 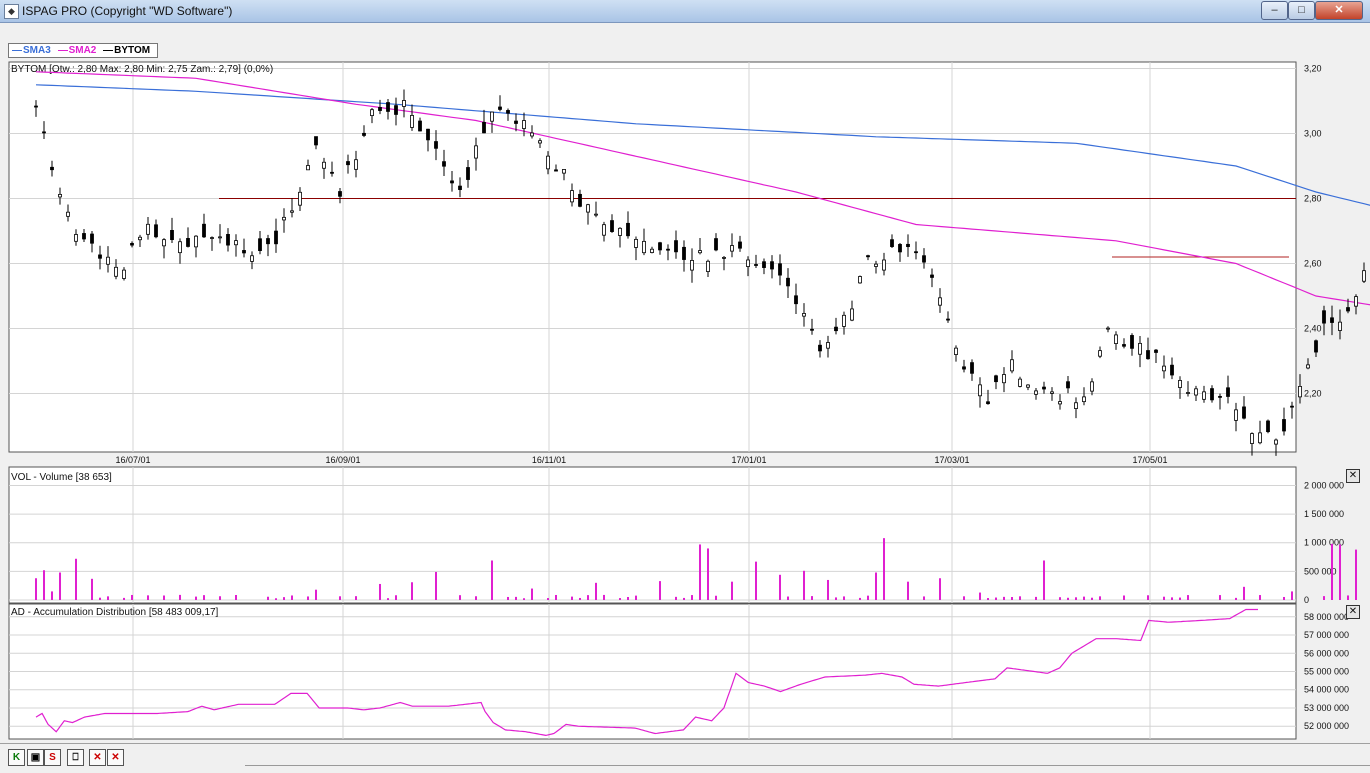 What do you see at coordinates (1324, 485) in the screenshot?
I see `volume-tick-label: 2 000 000` at bounding box center [1324, 485].